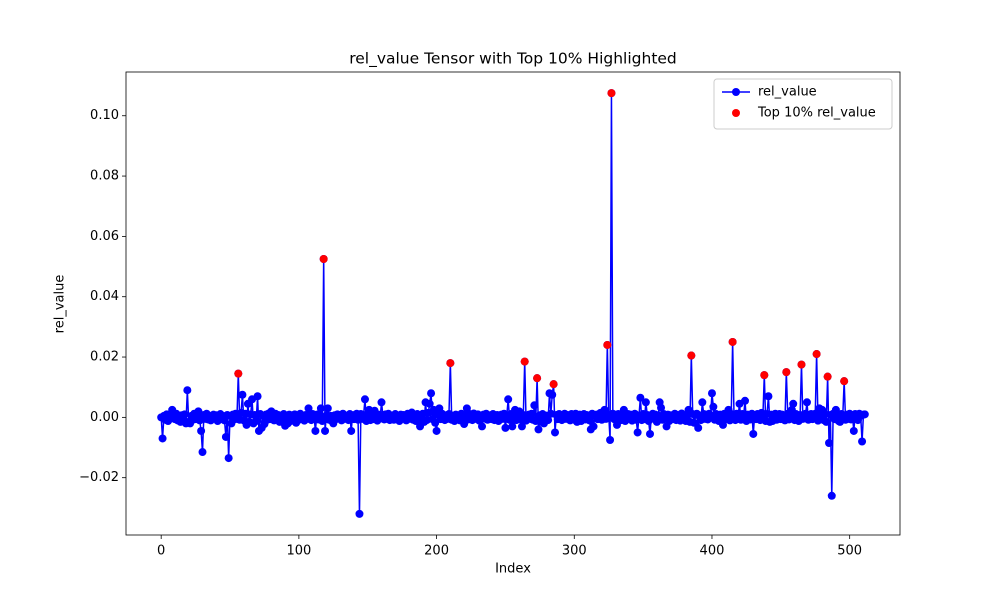 Image resolution: width=1000 pixels, height=600 pixels. I want to click on y-axis-label: rel_value, so click(60, 304).